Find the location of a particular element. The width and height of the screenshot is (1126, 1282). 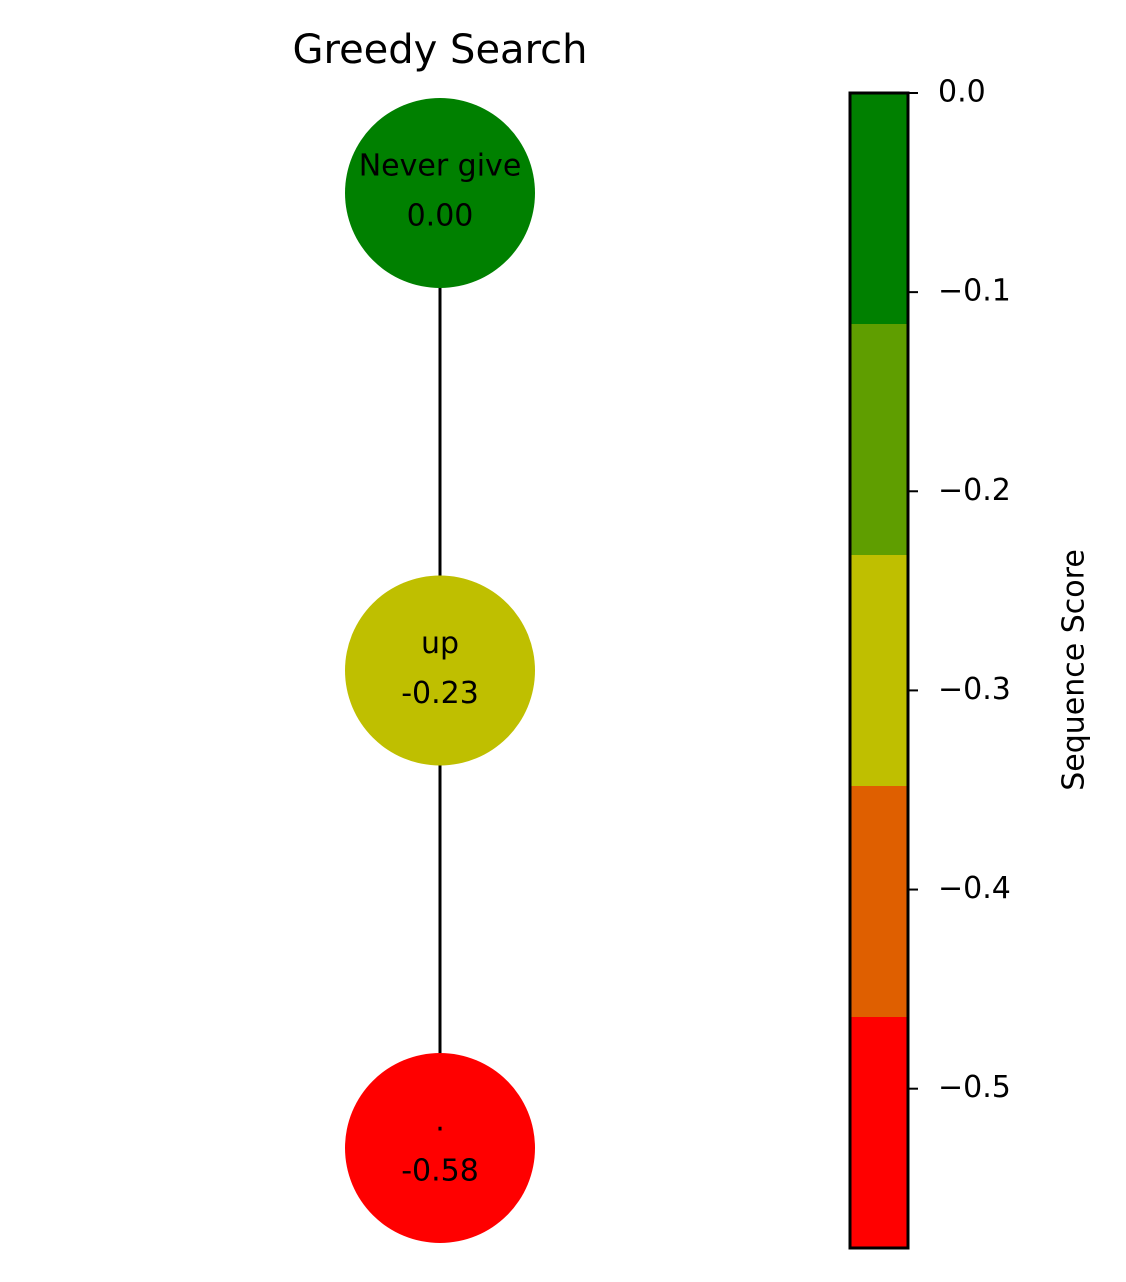

colorbar-frame is located at coordinates (879, 670).